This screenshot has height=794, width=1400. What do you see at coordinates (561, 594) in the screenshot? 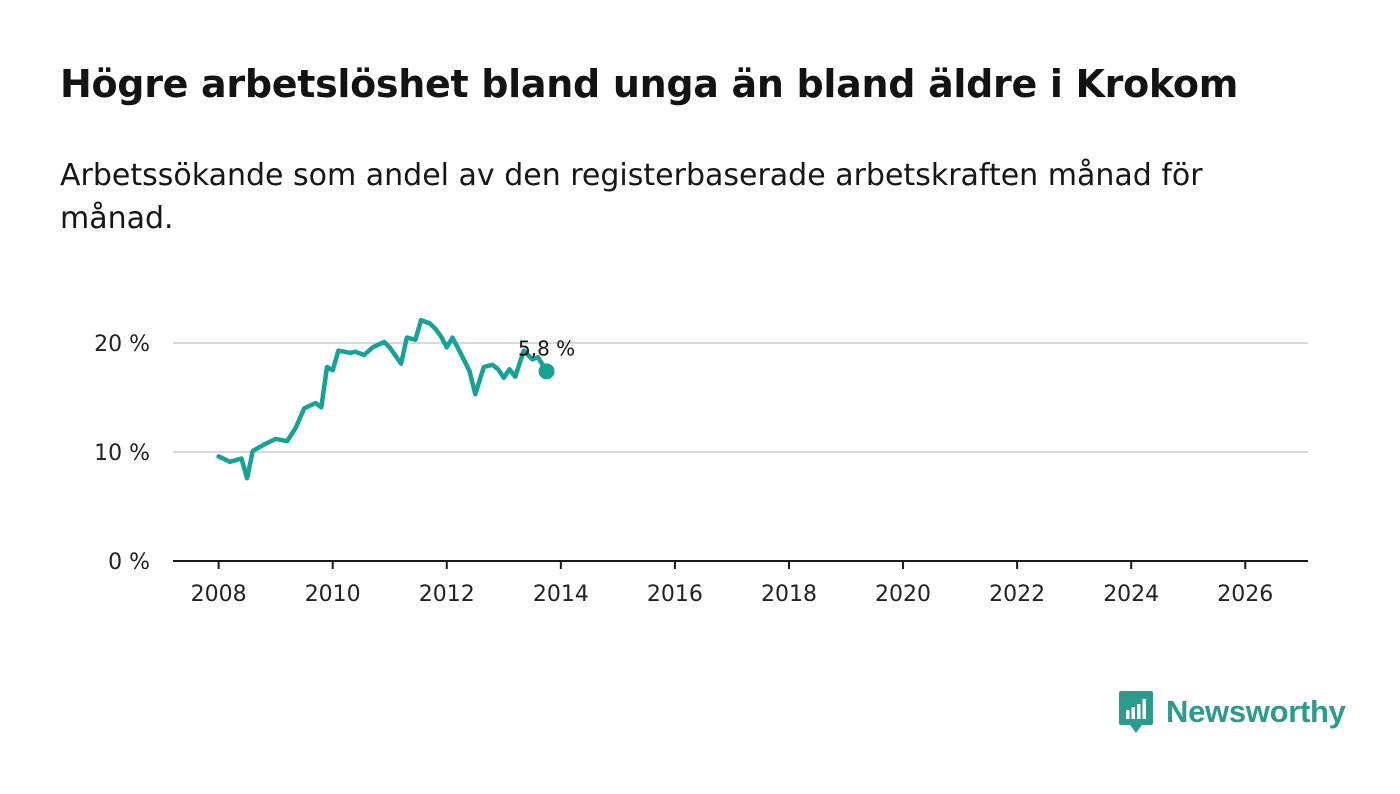
I see `x-tick-label: 2014` at bounding box center [561, 594].